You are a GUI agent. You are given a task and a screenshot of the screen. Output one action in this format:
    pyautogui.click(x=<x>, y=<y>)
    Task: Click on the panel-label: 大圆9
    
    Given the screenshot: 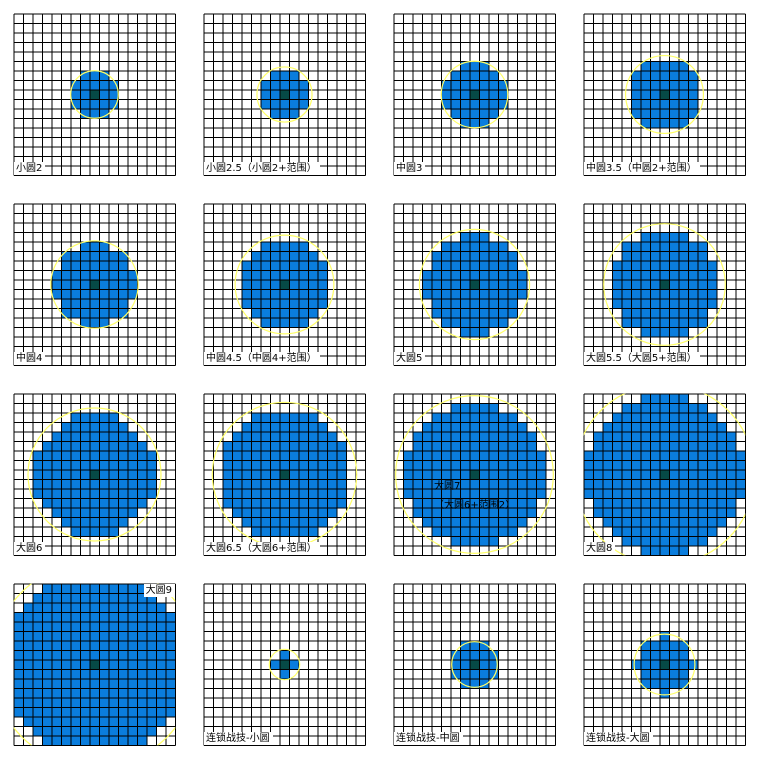 What is the action you would take?
    pyautogui.click(x=159, y=590)
    